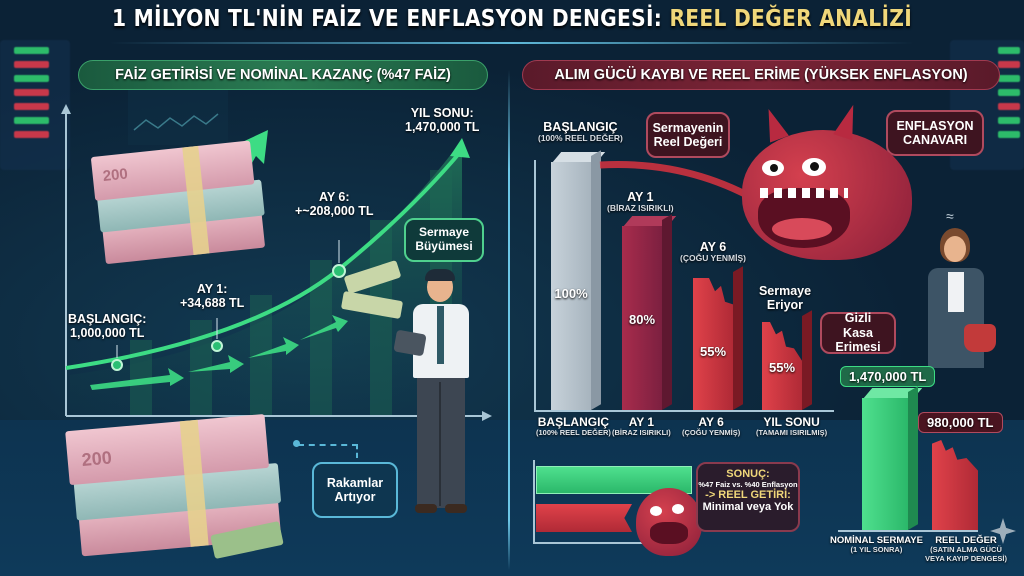  I want to click on bar-chart-x-axis, so click(684, 411).